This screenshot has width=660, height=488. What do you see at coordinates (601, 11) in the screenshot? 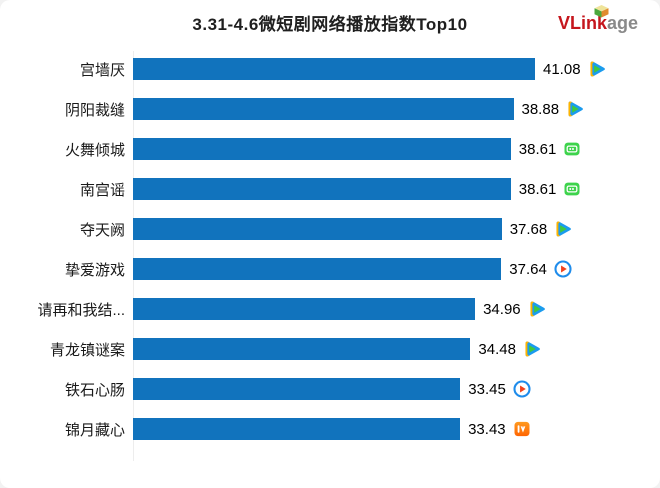
I see `vlinkage-gem-icon` at bounding box center [601, 11].